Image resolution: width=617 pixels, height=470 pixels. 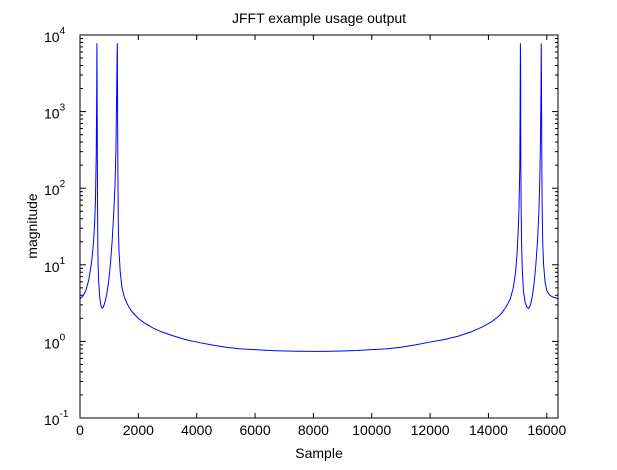 What do you see at coordinates (64, 414) in the screenshot?
I see `y-tick-exponent: -1` at bounding box center [64, 414].